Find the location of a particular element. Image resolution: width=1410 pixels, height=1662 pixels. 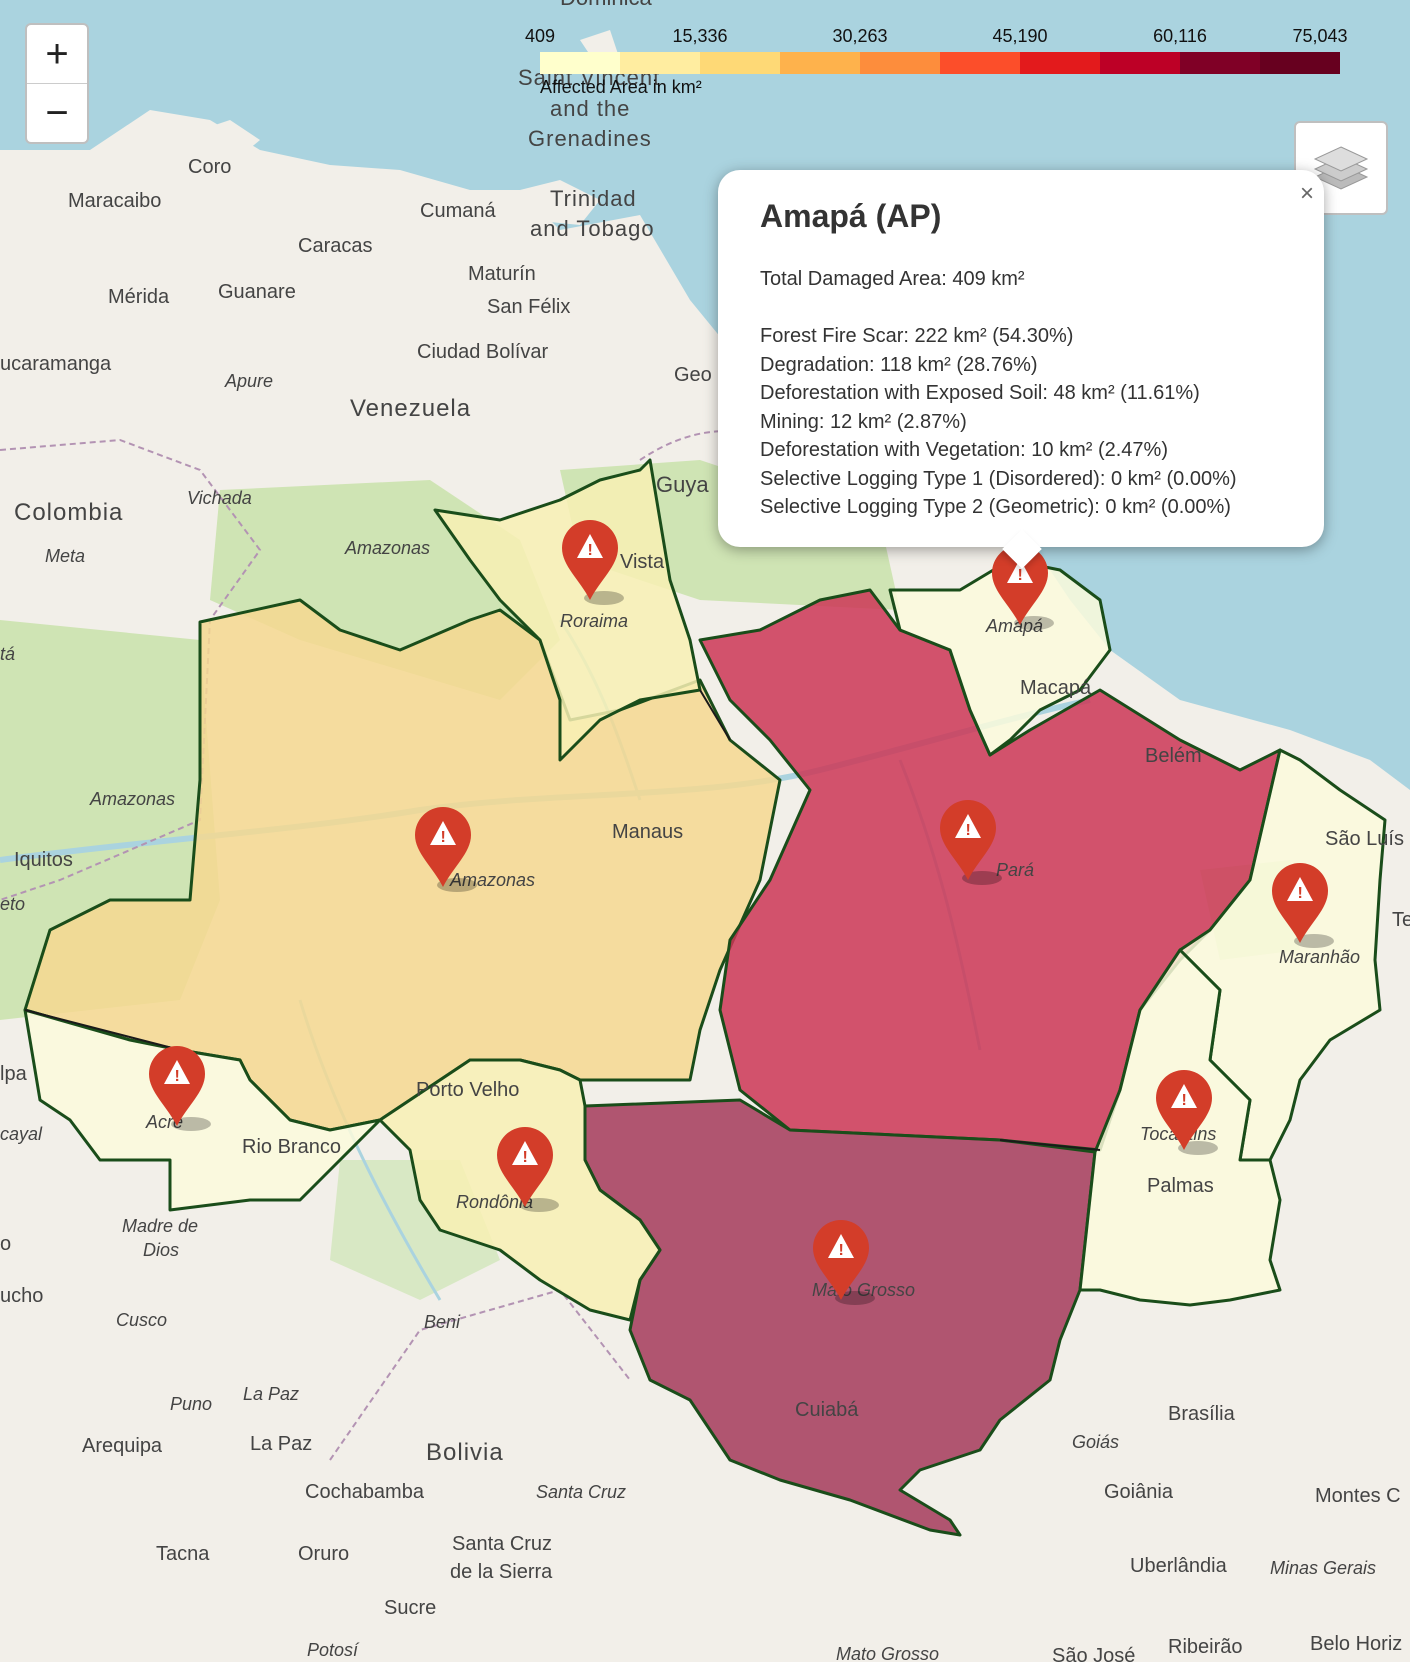

city-label: Ribeirão is located at coordinates (1205, 1647).